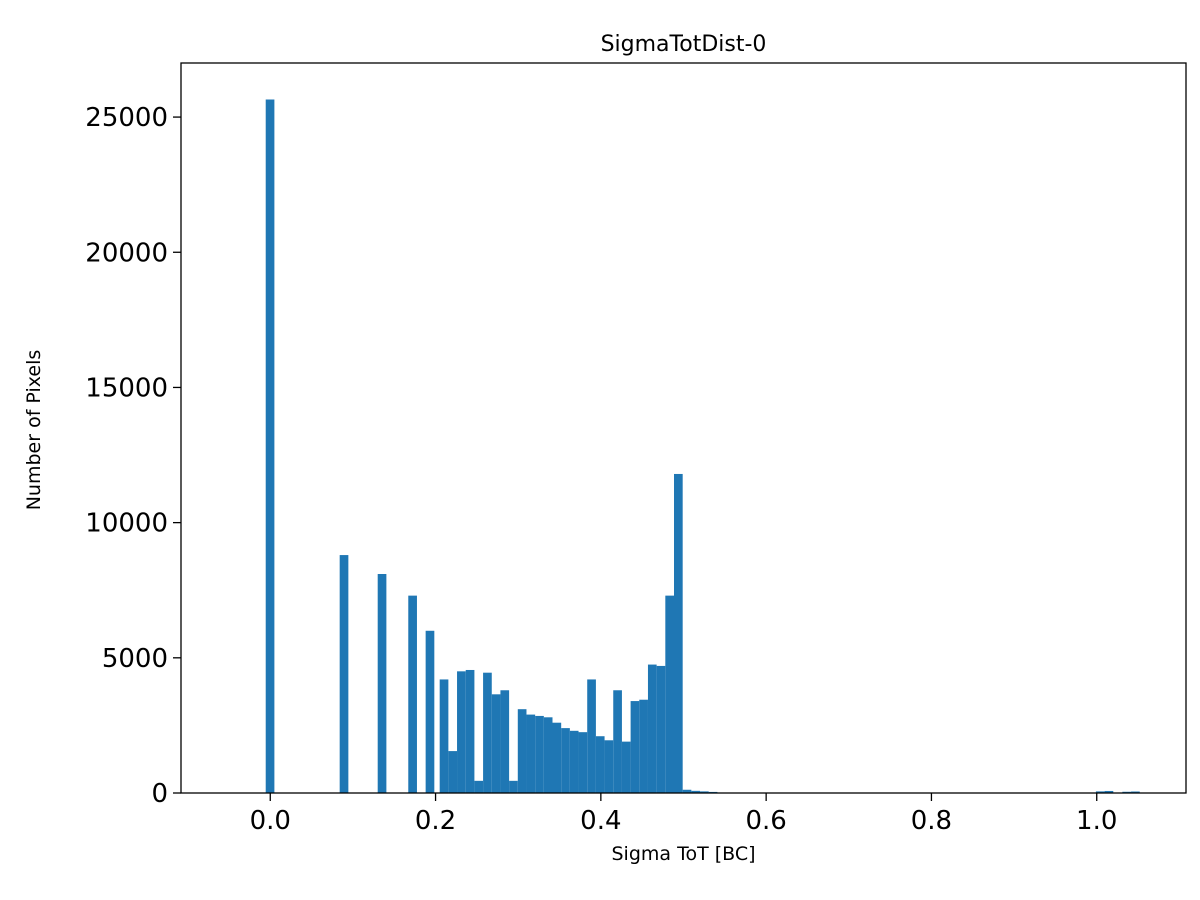 Image resolution: width=1200 pixels, height=900 pixels. I want to click on y-tick-label: 5000, so click(135, 659).